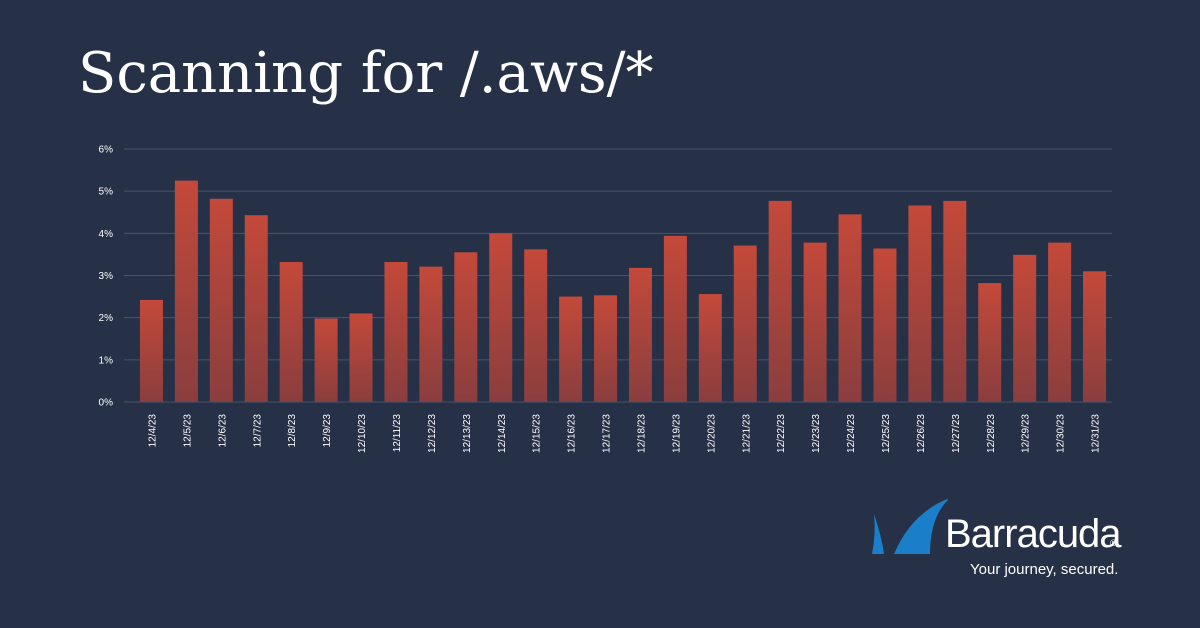  Describe the element at coordinates (711, 433) in the screenshot. I see `x-tick-label: 12/20/23` at that location.